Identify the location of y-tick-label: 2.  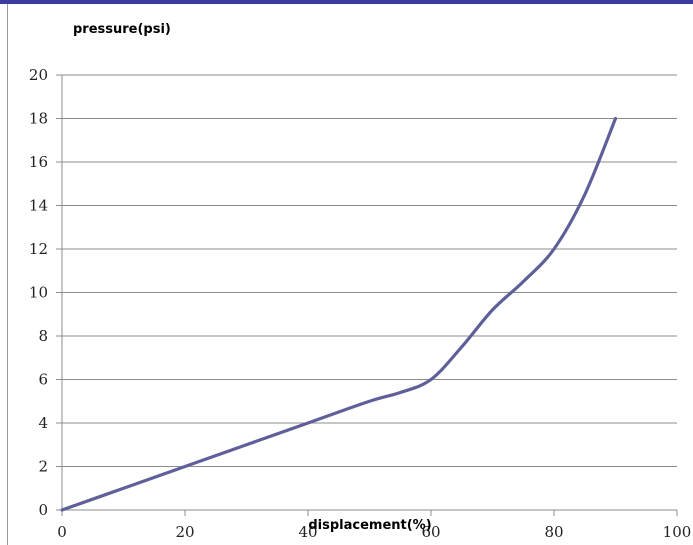
(43, 467).